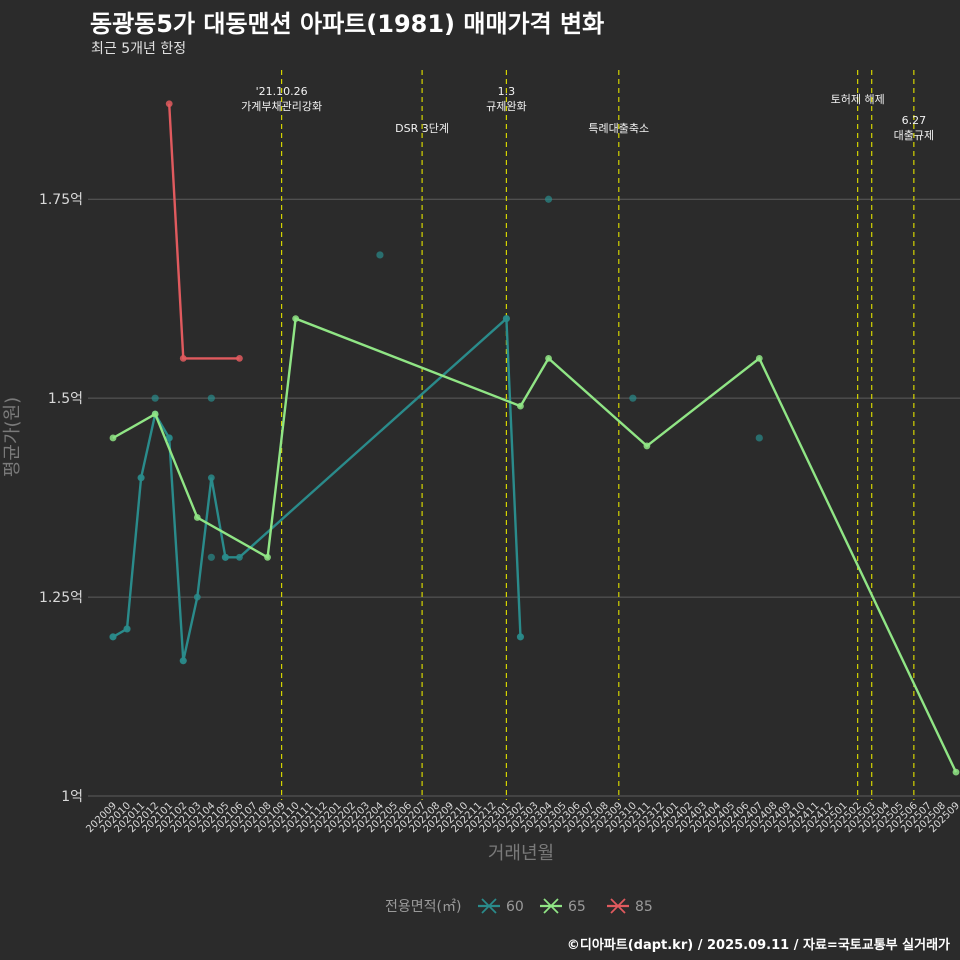 Image resolution: width=960 pixels, height=960 pixels. What do you see at coordinates (644, 907) in the screenshot?
I see `legend-label-85: 85` at bounding box center [644, 907].